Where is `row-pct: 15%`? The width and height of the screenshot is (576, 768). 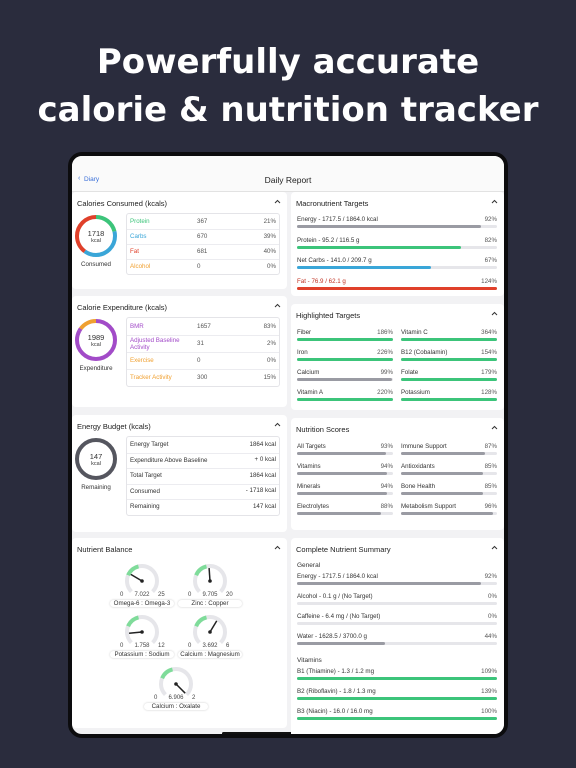
row-pct: 15% is located at coordinates (269, 377).